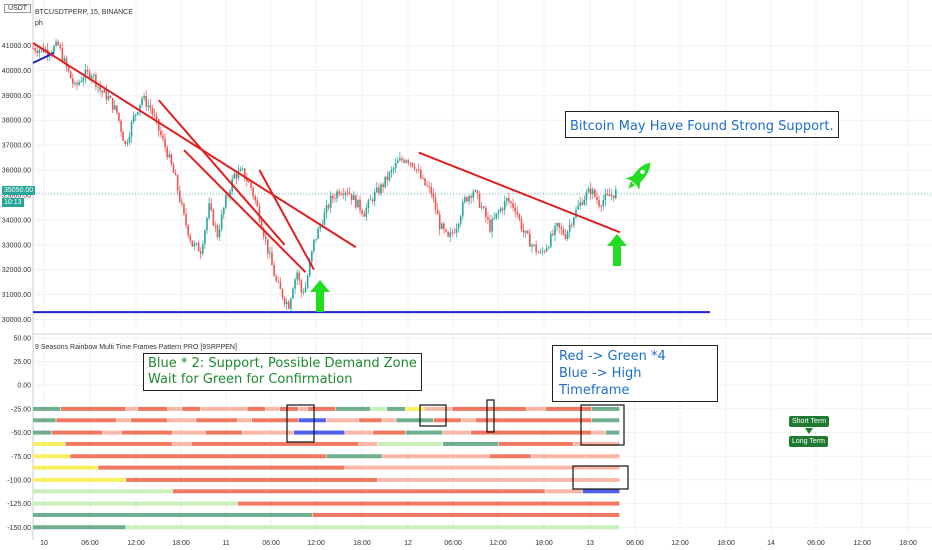  I want to click on x-tick-label: 12:00, so click(680, 543).